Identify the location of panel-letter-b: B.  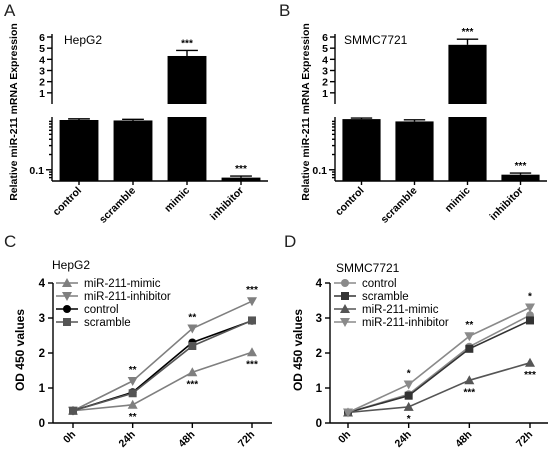
(284, 10).